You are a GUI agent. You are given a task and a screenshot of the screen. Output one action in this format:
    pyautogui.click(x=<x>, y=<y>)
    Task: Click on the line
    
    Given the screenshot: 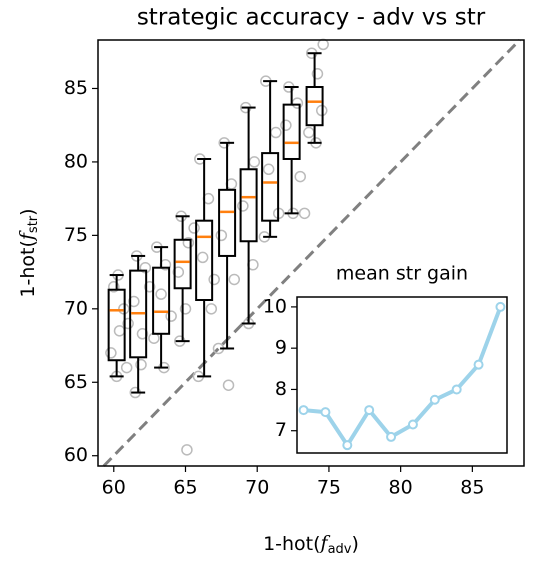 What is the action you would take?
    pyautogui.click(x=403, y=377)
    